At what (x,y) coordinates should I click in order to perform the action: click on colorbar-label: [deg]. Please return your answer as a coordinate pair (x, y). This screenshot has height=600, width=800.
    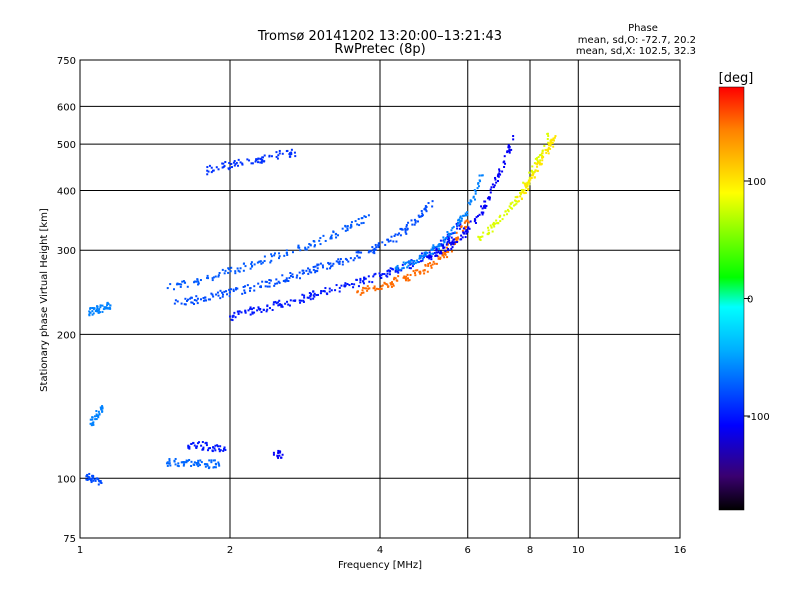
    Looking at the image, I should click on (736, 78).